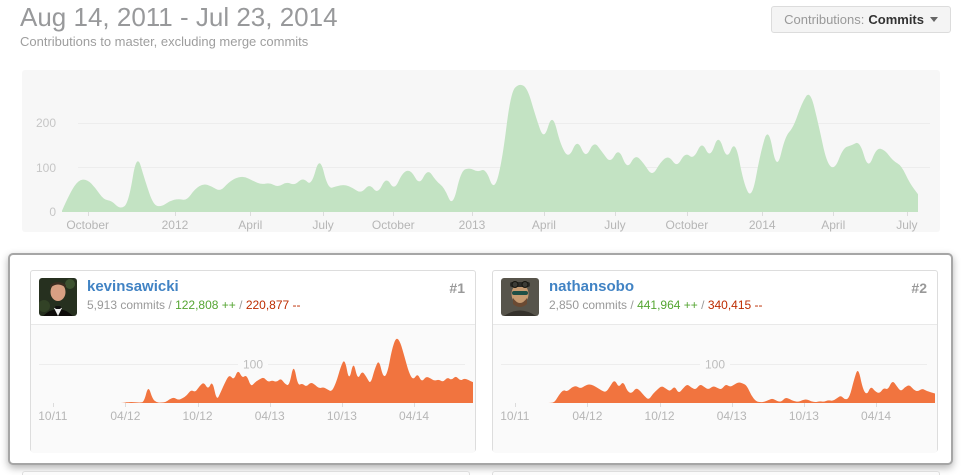 The image size is (961, 475). Describe the element at coordinates (472, 225) in the screenshot. I see `x-axis-label: 2013` at that location.